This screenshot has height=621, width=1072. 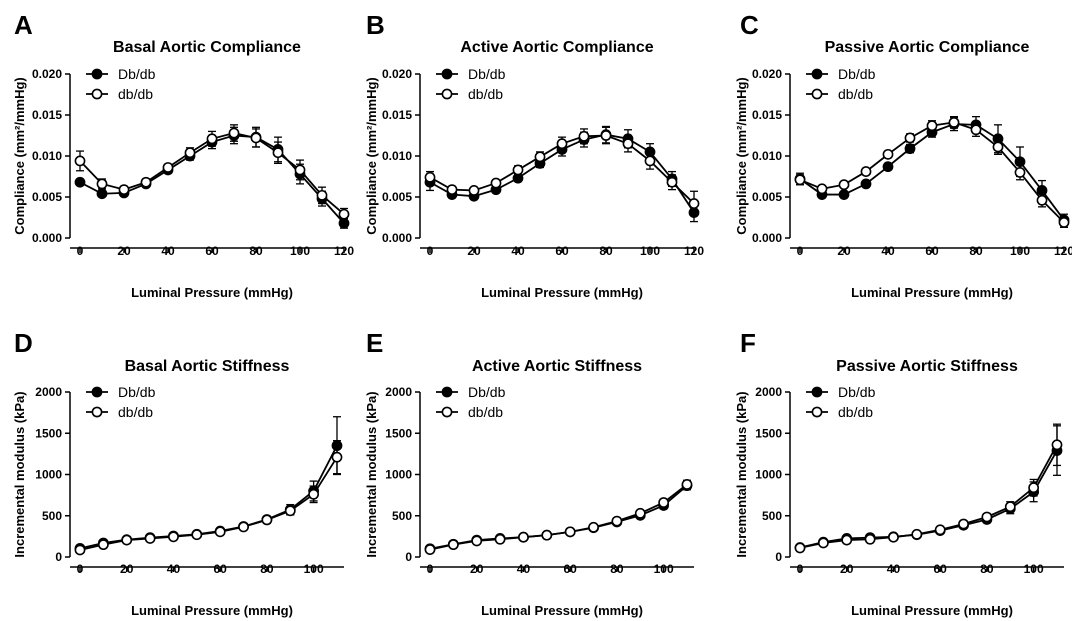 I want to click on panel-letter: F, so click(x=748, y=343).